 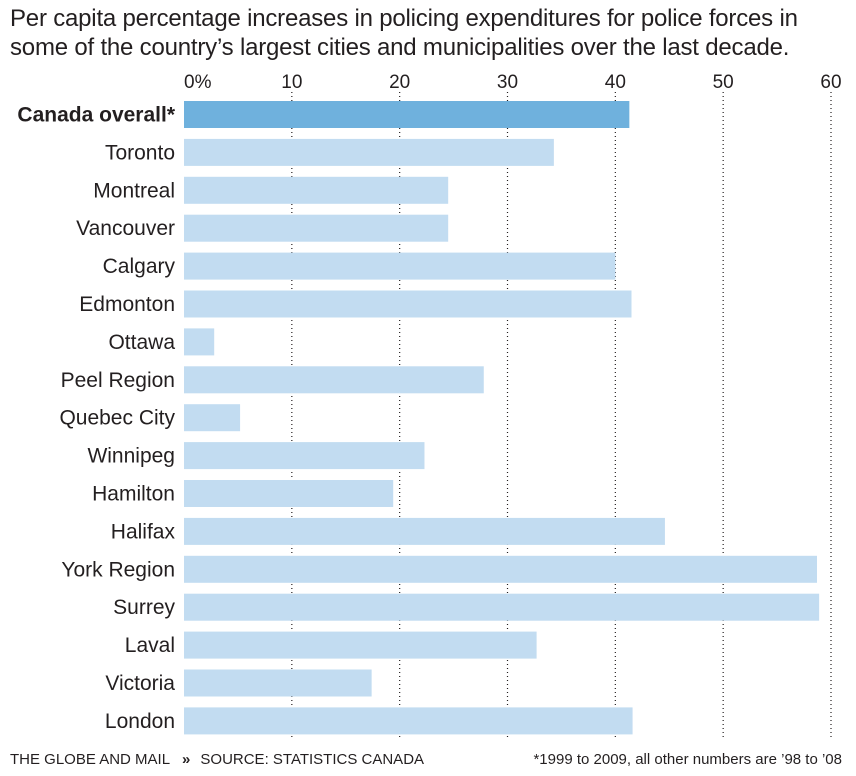 I want to click on category-label-halifax: Halifax, so click(x=143, y=531).